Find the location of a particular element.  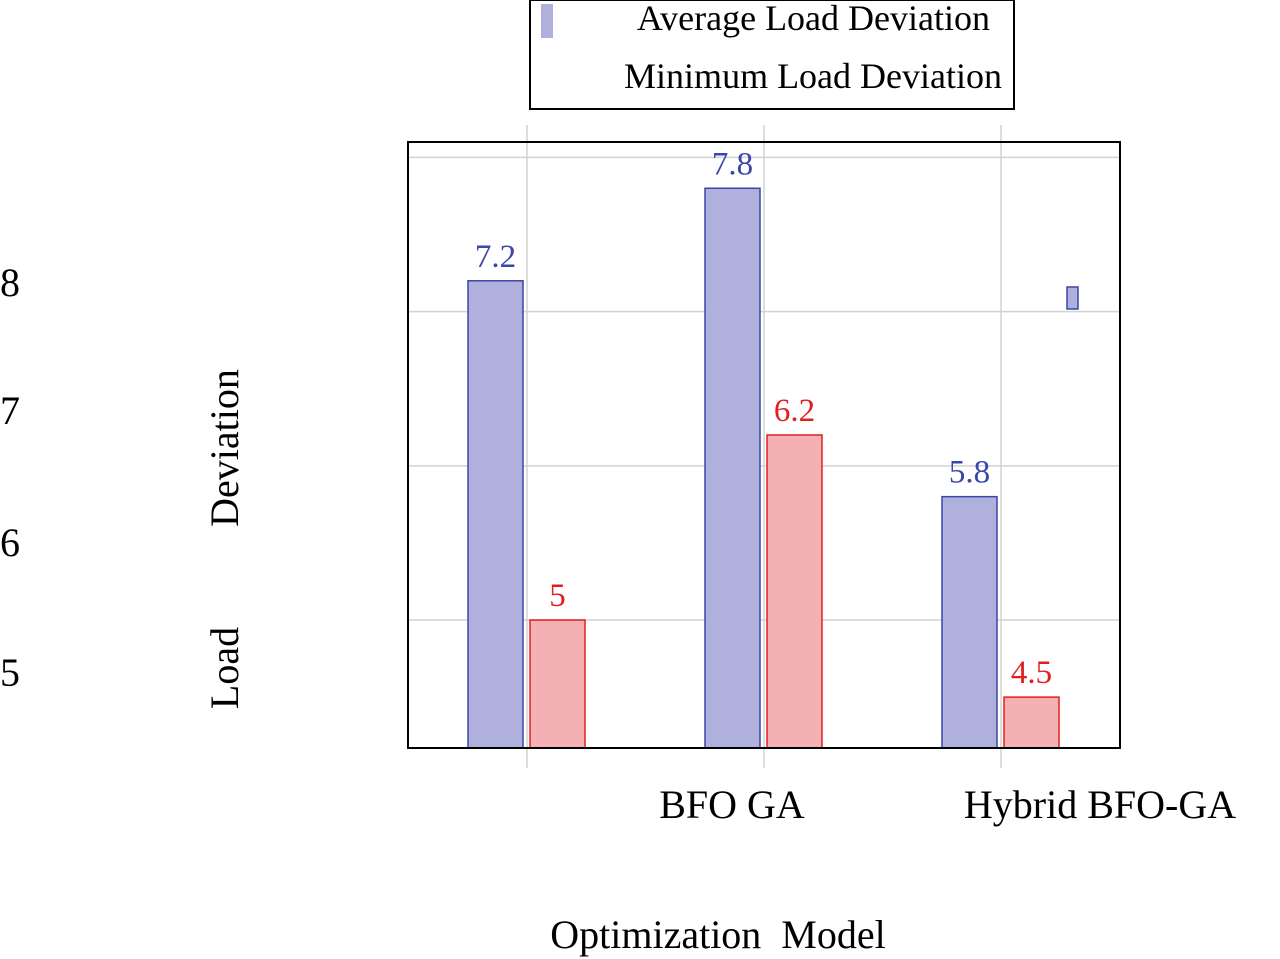

y-tick-label-6: 6 is located at coordinates (10, 542).